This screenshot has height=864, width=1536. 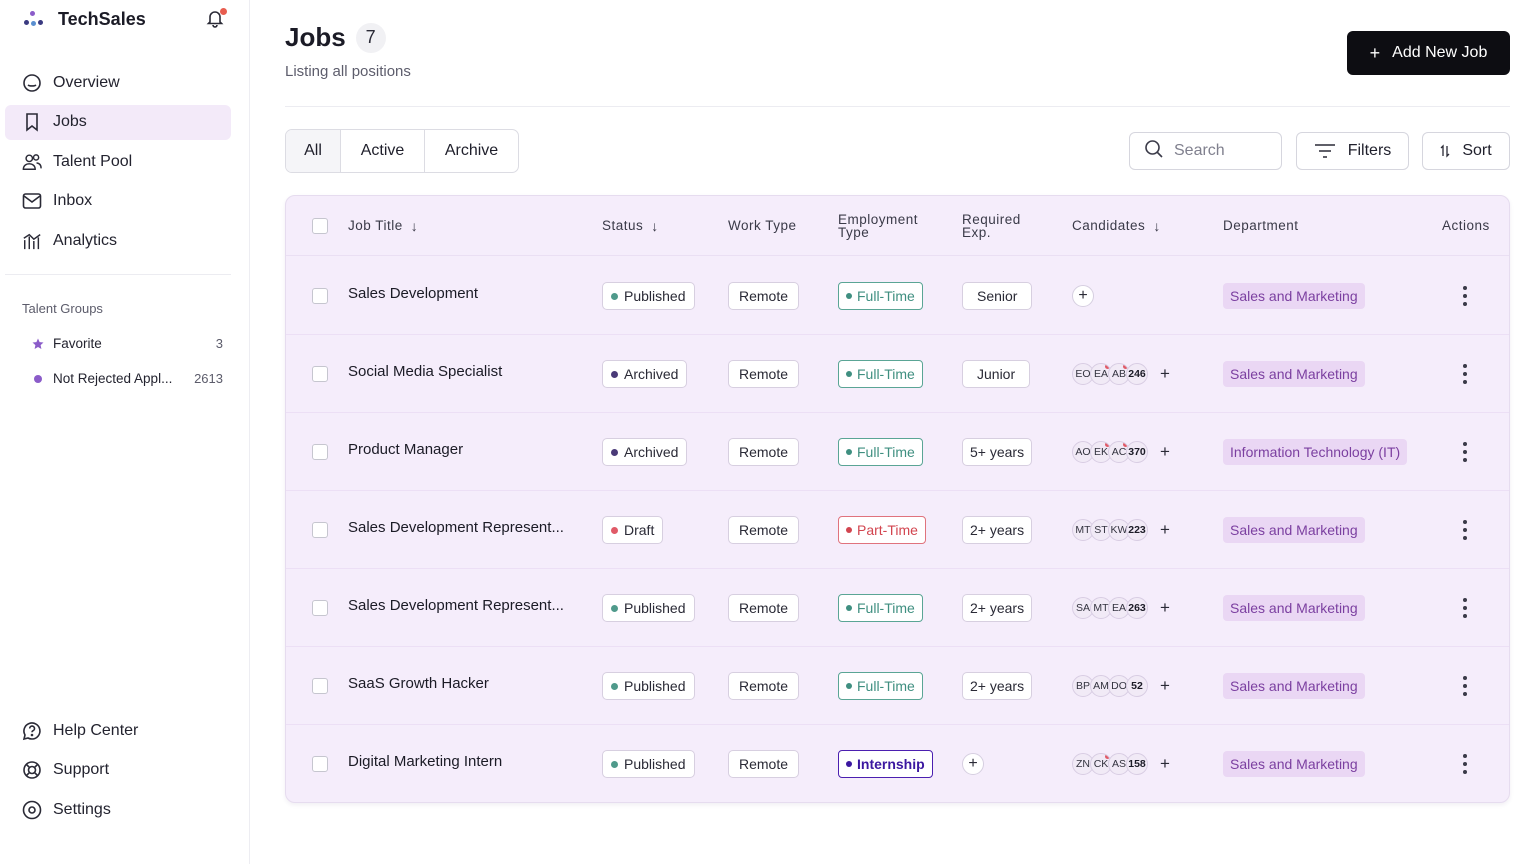 I want to click on col-job-title-label: Job Title, so click(x=375, y=226).